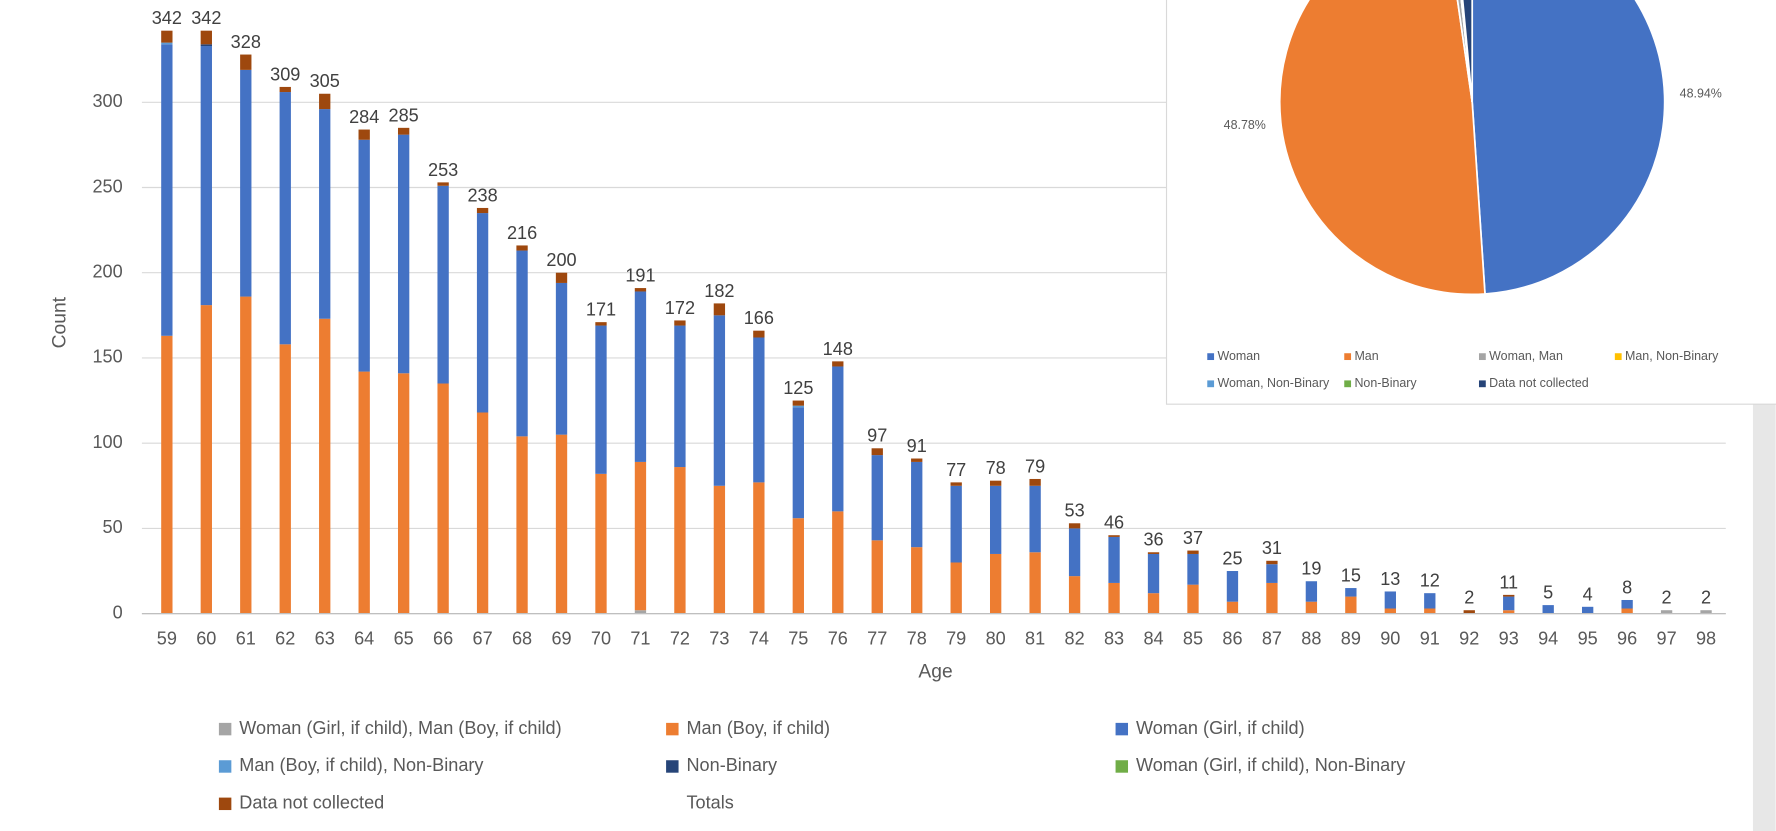 This screenshot has width=1776, height=831. What do you see at coordinates (561, 260) in the screenshot?
I see `total-label: 200` at bounding box center [561, 260].